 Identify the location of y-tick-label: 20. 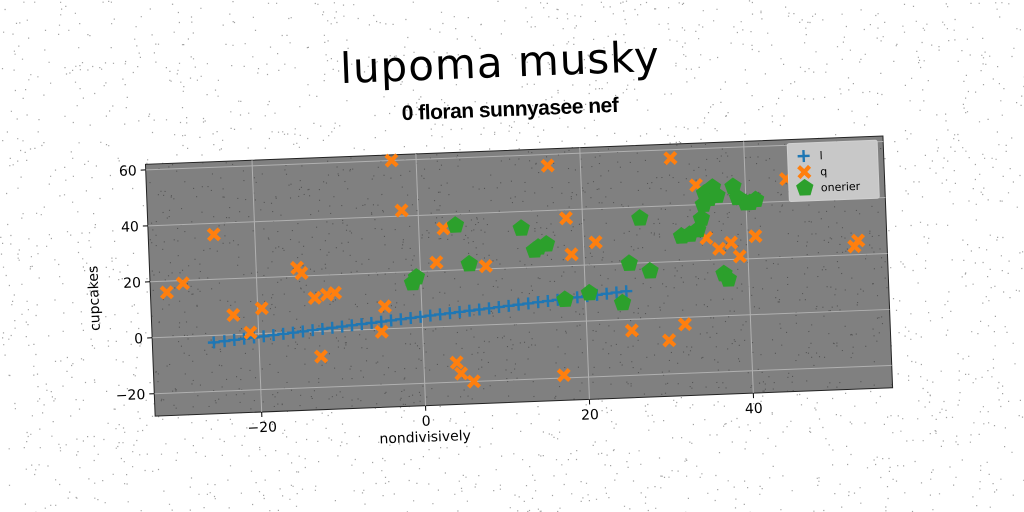
(132, 283).